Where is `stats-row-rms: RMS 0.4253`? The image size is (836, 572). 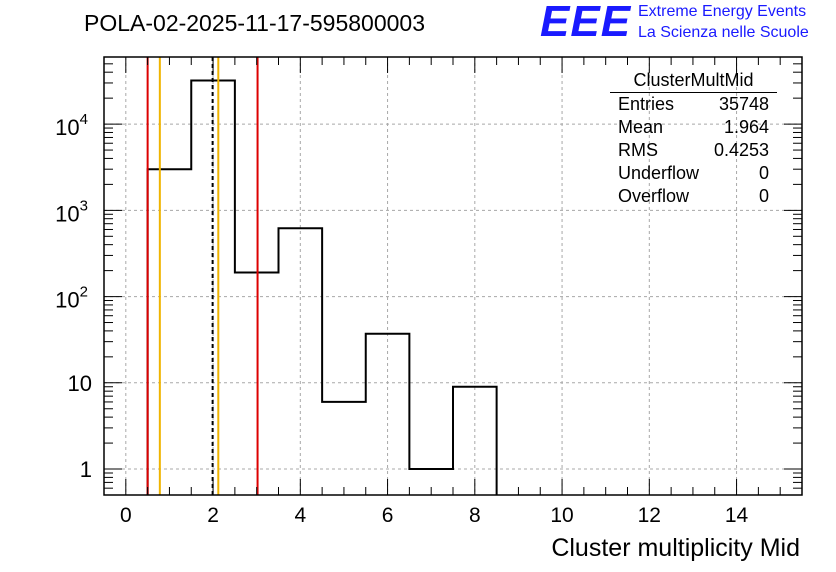 stats-row-rms: RMS 0.4253 is located at coordinates (693, 150).